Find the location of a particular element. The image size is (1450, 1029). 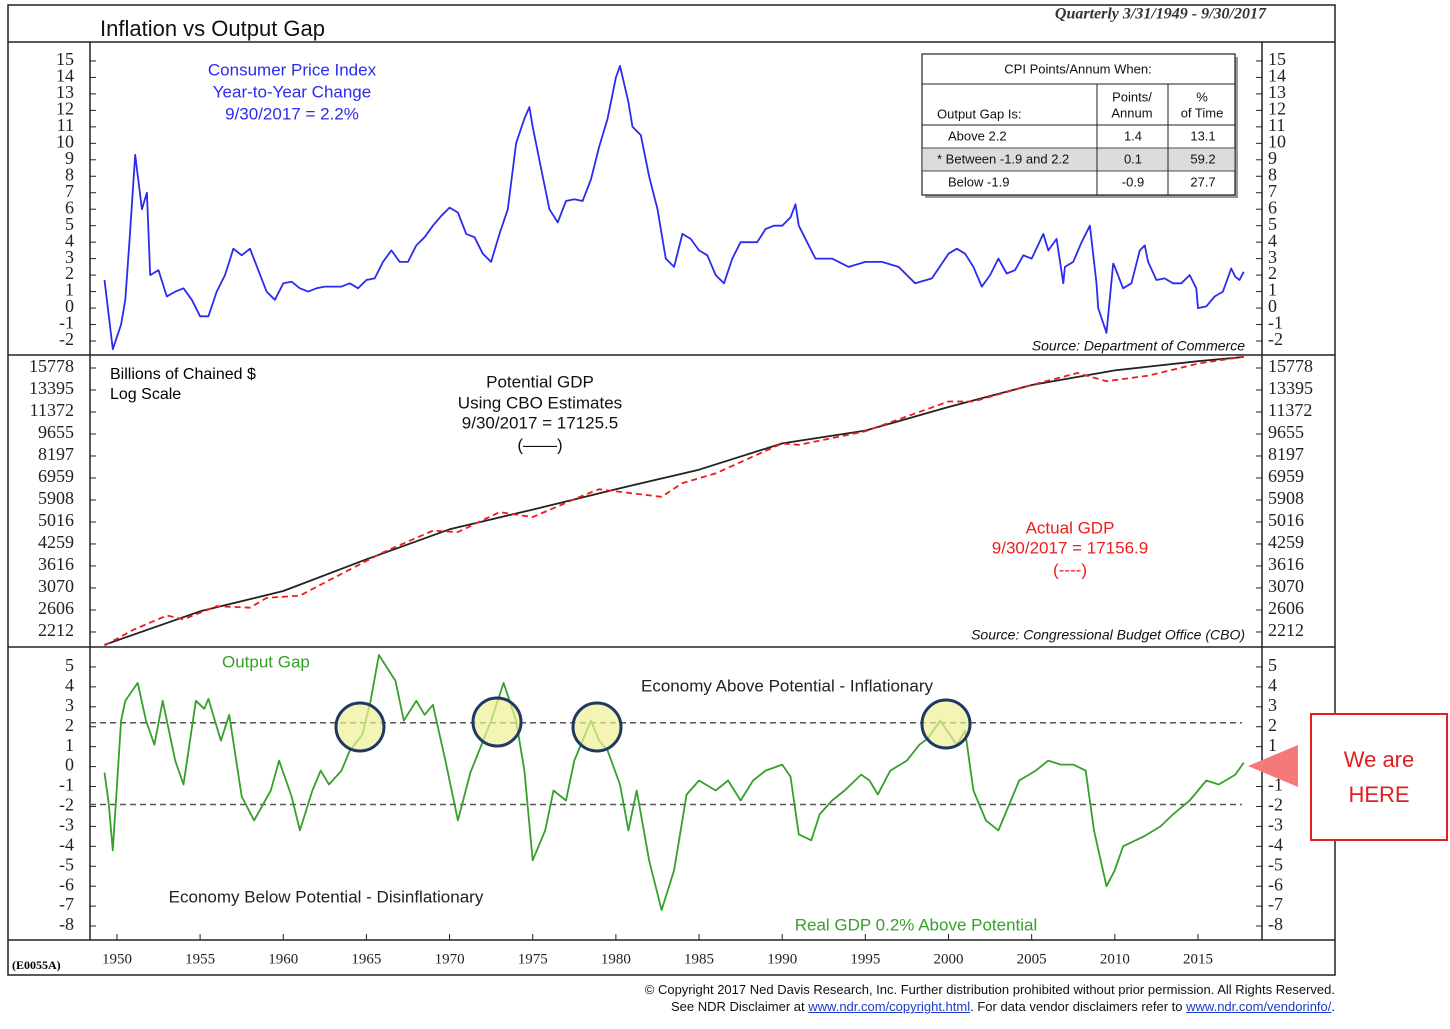

table-cell: * Between -1.9 and 2.2 is located at coordinates (1003, 158).